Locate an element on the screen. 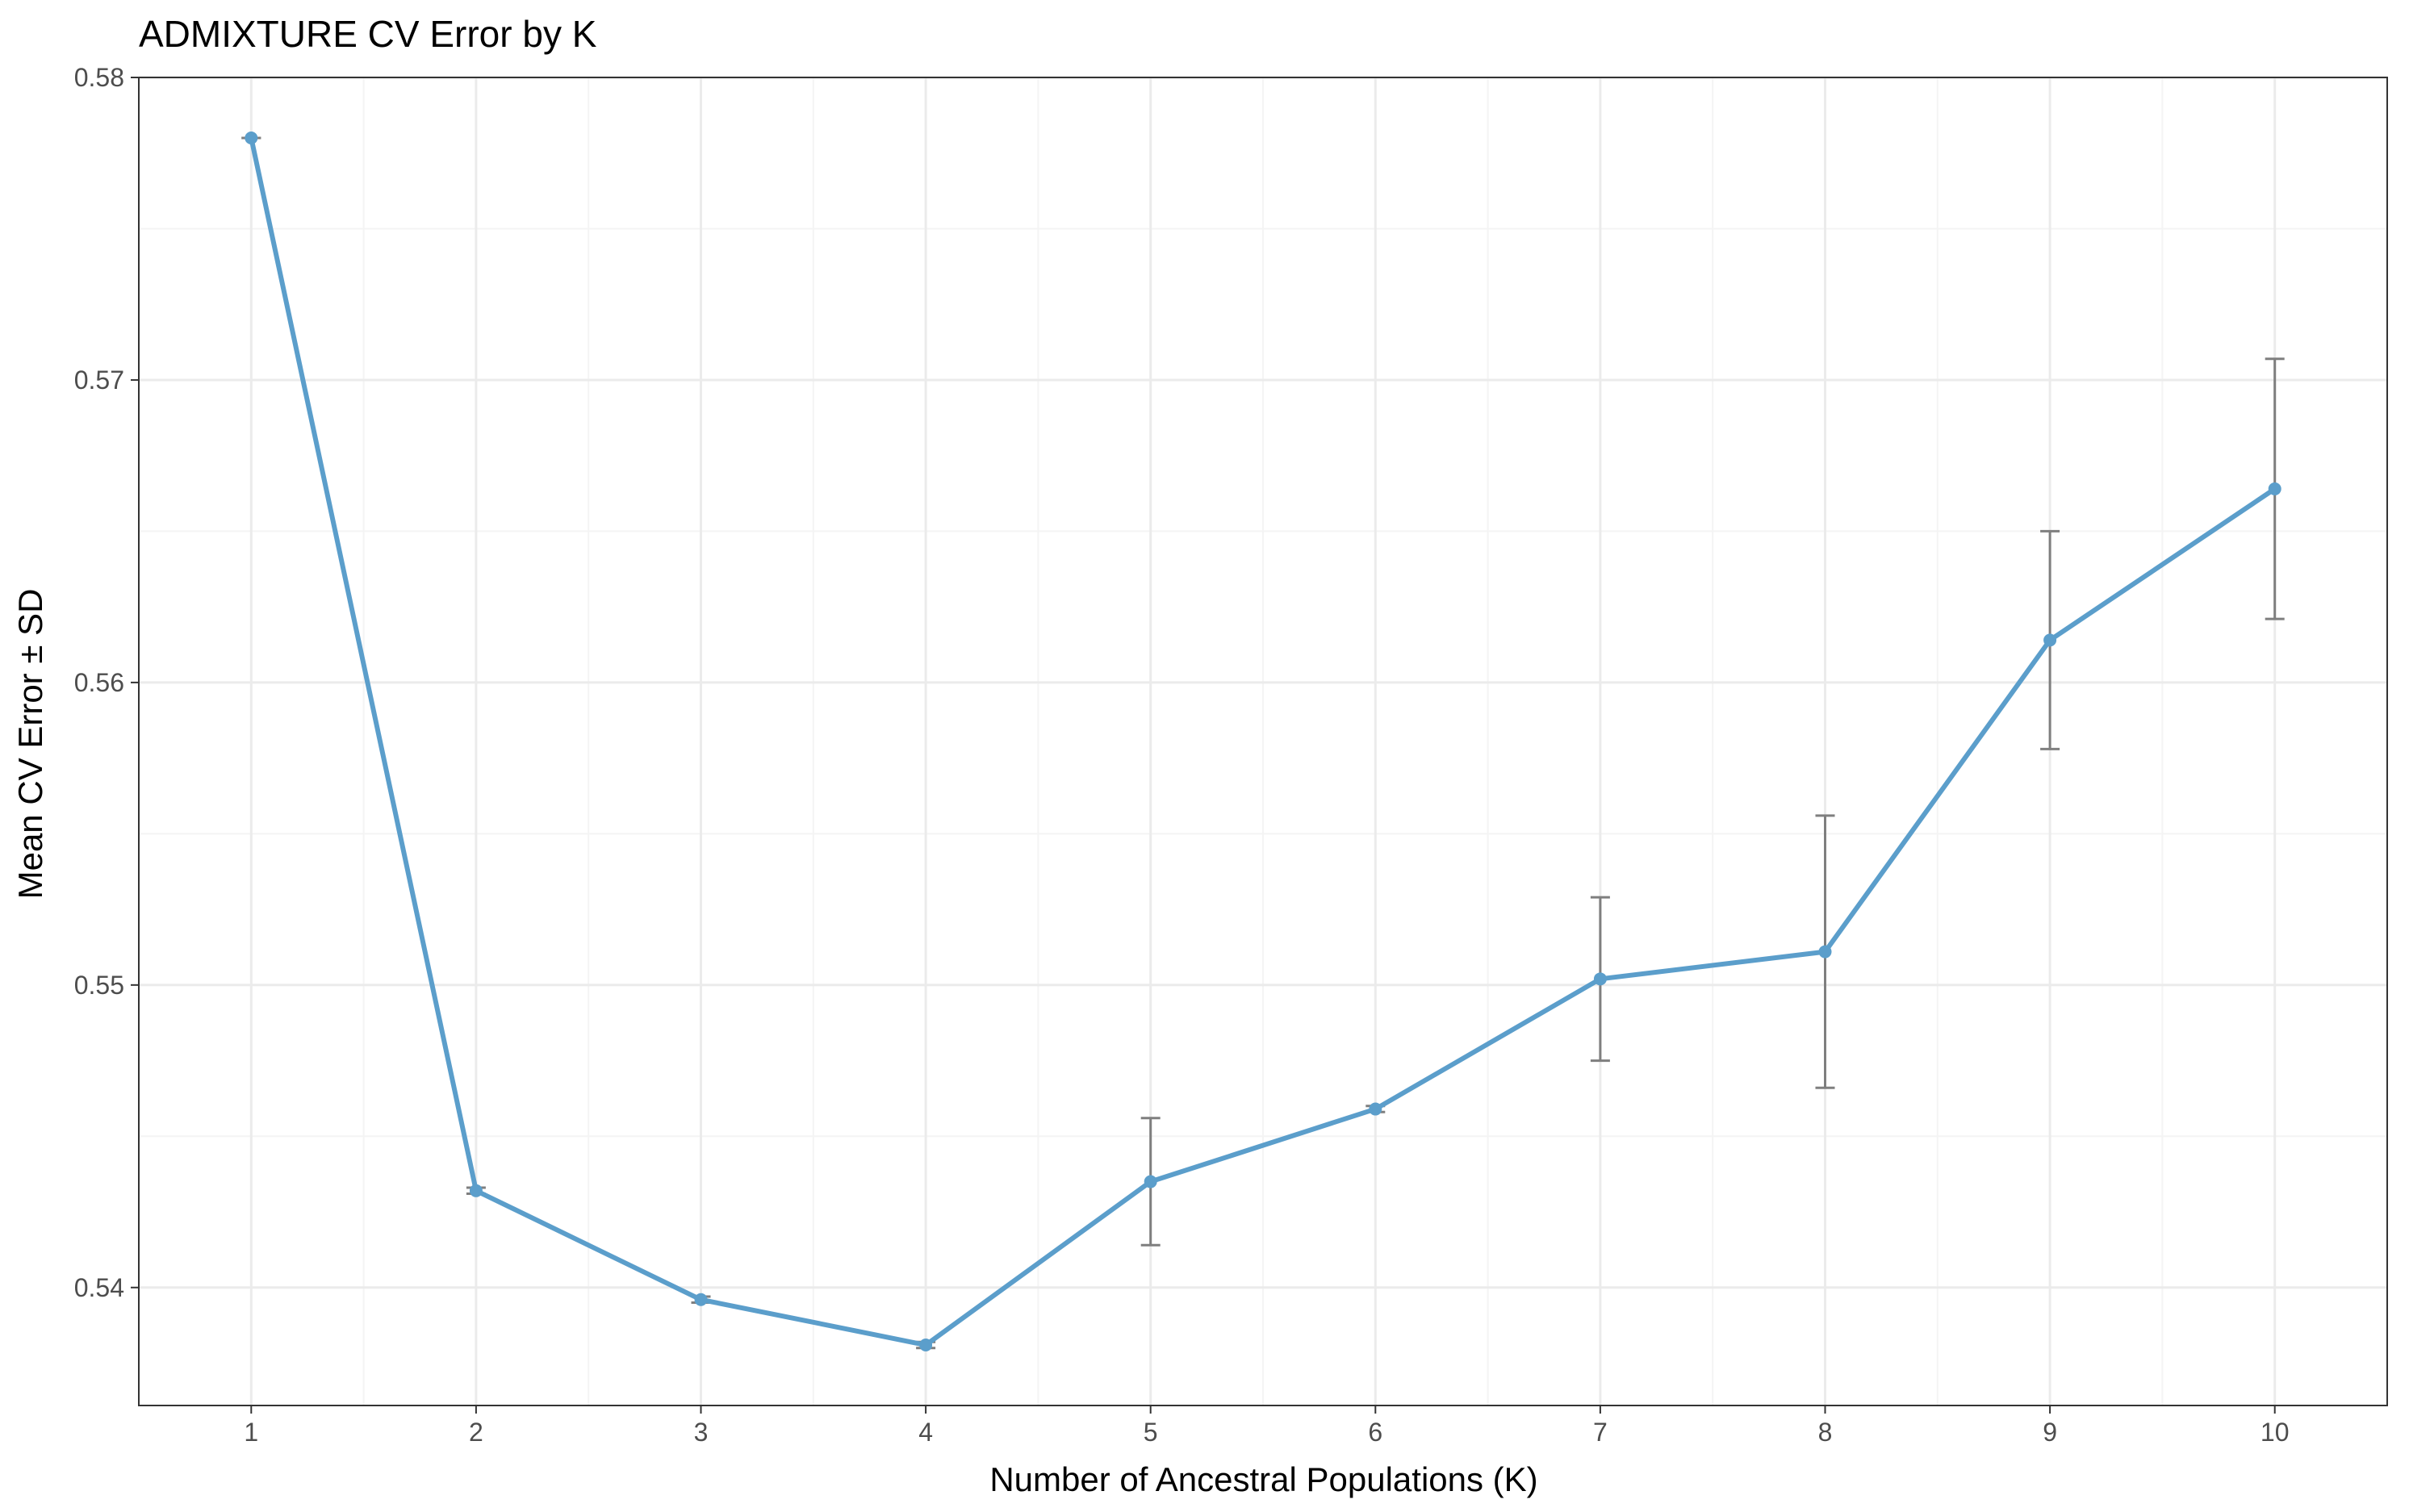 The height and width of the screenshot is (1512, 2409). y-tick-label: 0.56 is located at coordinates (99, 682).